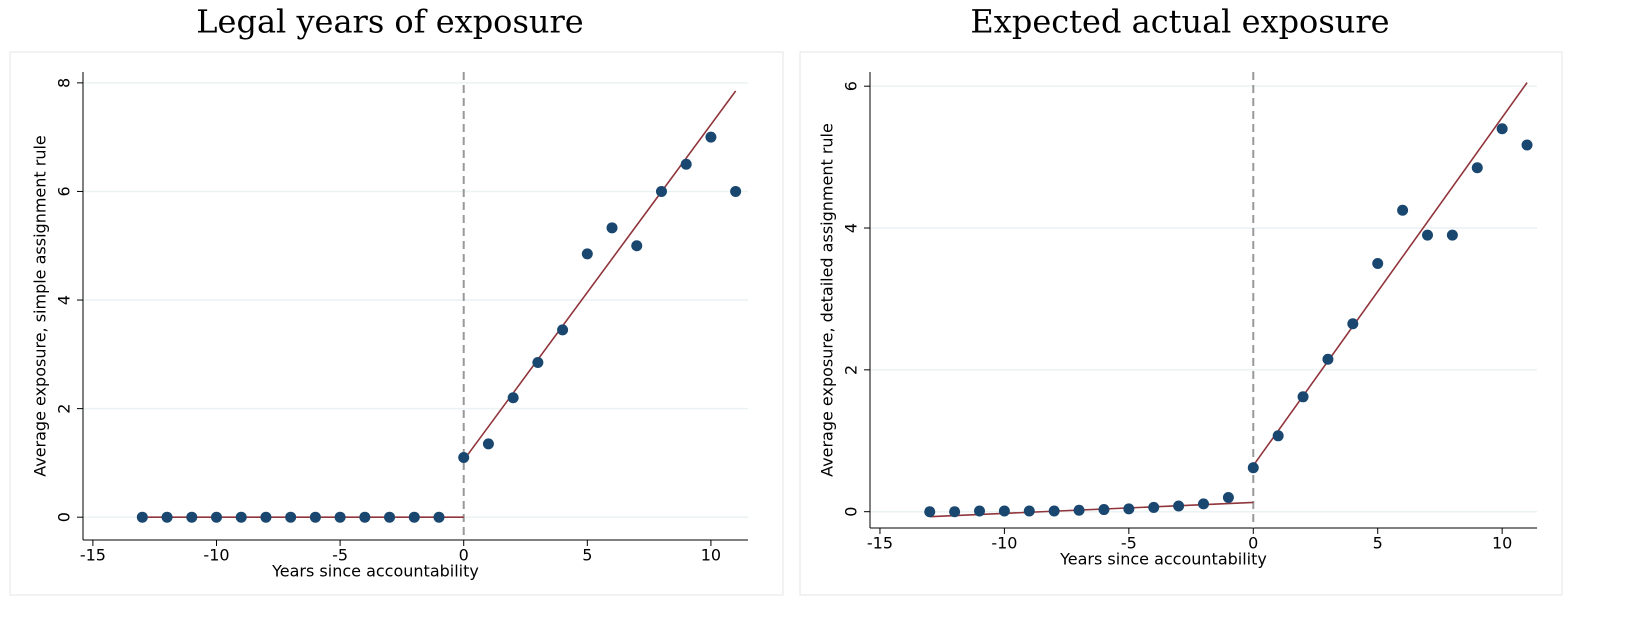  I want to click on chart-title: Expected actual exposure, so click(1179, 22).